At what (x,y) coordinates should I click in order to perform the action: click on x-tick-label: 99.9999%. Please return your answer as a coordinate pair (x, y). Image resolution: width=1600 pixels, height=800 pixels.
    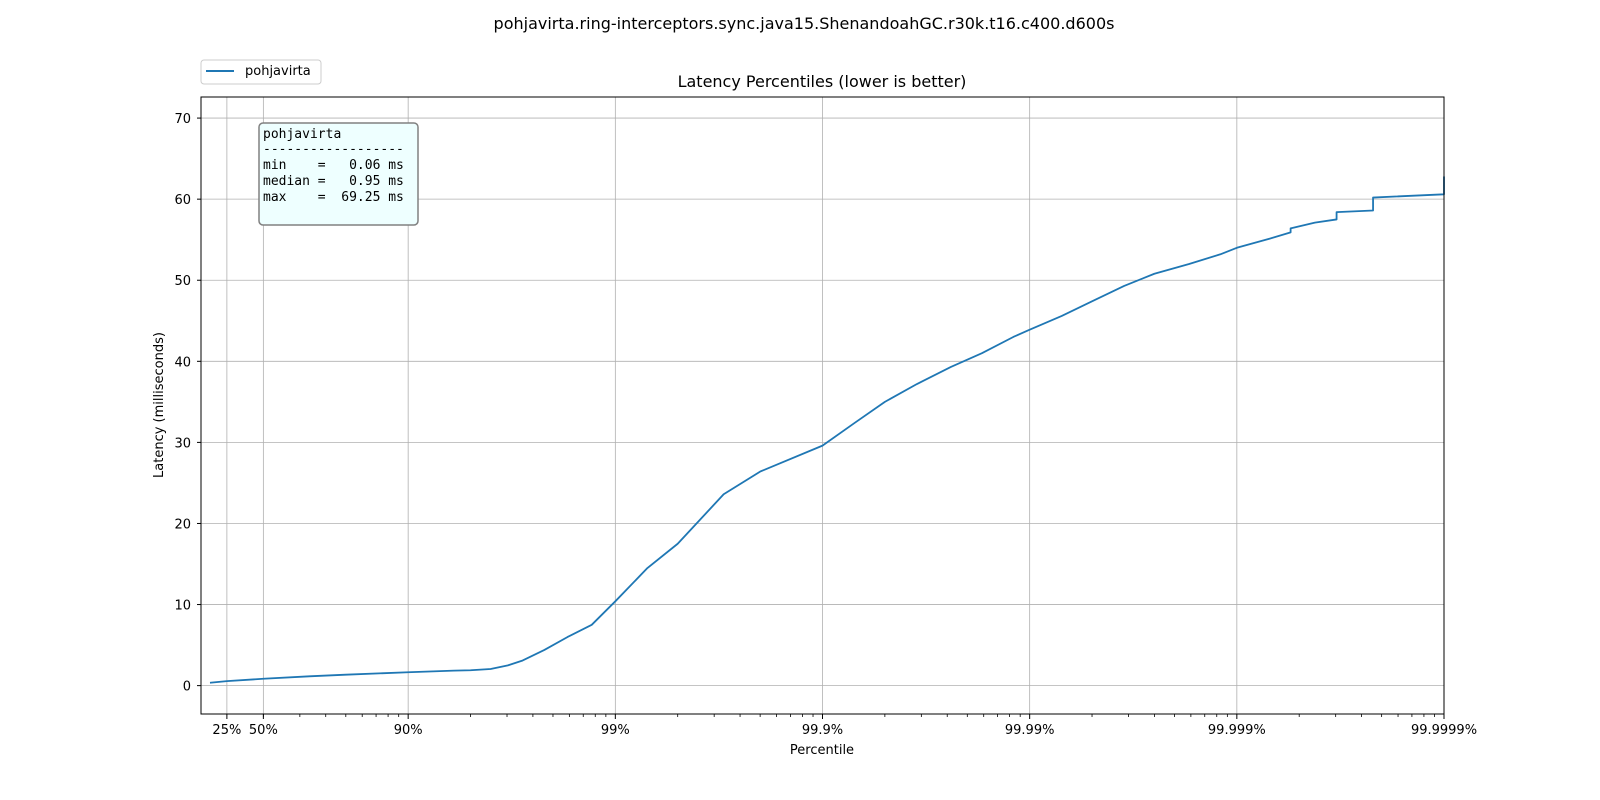
    Looking at the image, I should click on (1444, 730).